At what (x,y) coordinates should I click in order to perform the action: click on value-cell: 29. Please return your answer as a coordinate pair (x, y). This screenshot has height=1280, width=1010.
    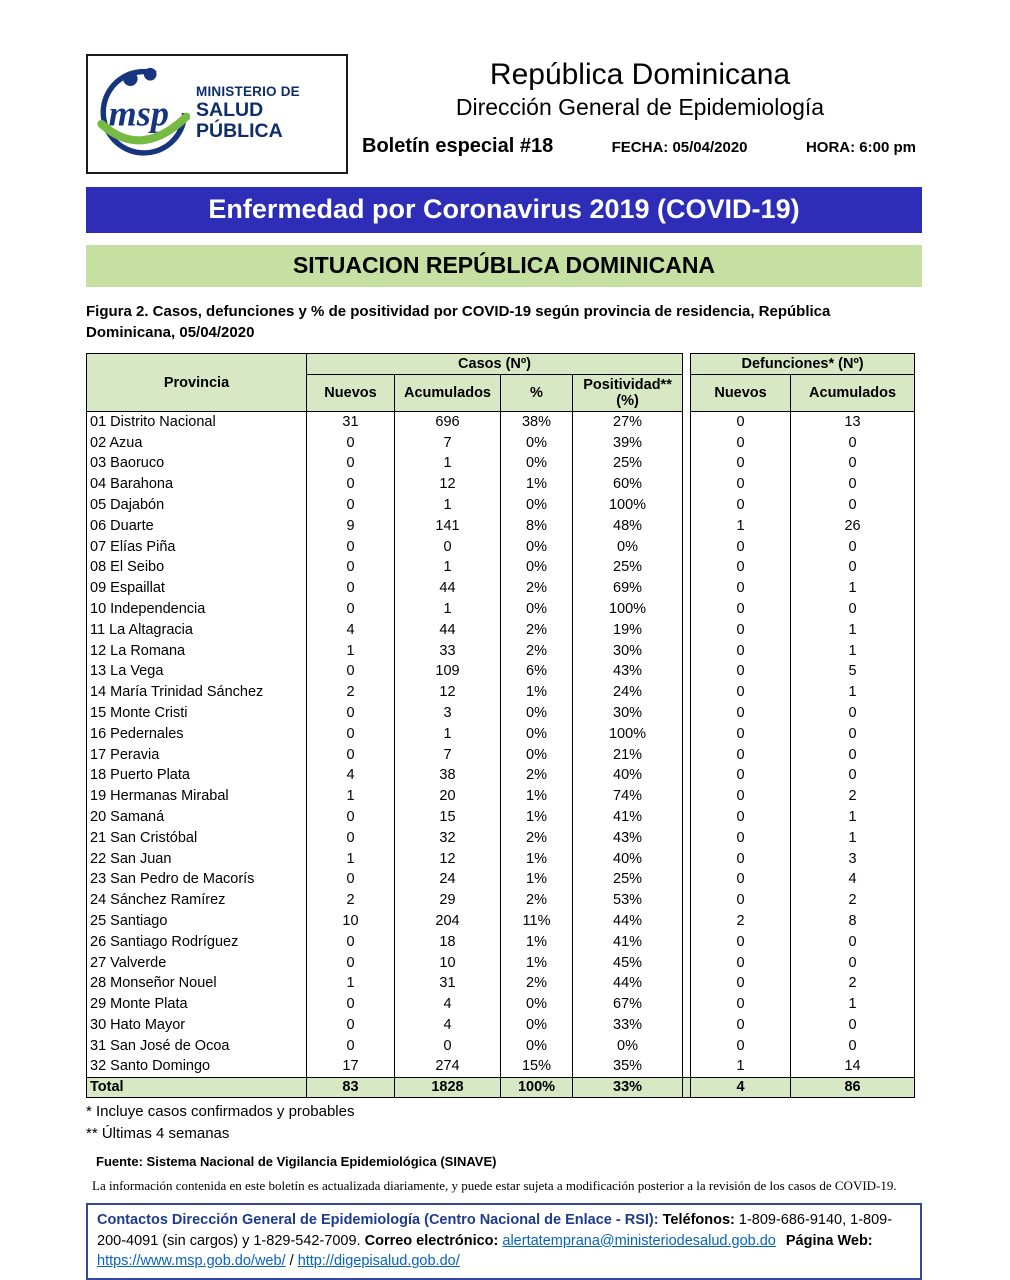
    Looking at the image, I should click on (447, 900).